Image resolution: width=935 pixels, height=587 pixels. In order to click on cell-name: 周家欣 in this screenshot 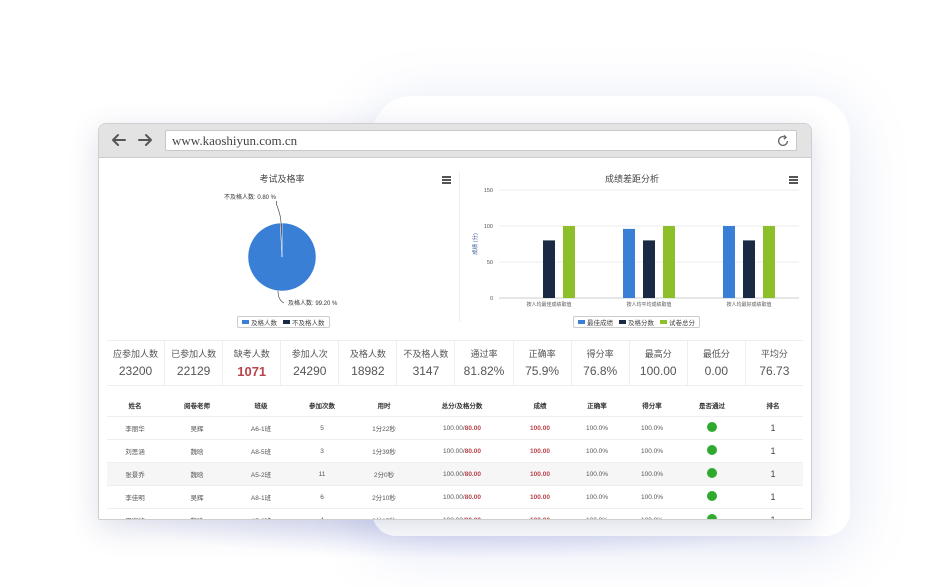, I will do `click(135, 513)`.